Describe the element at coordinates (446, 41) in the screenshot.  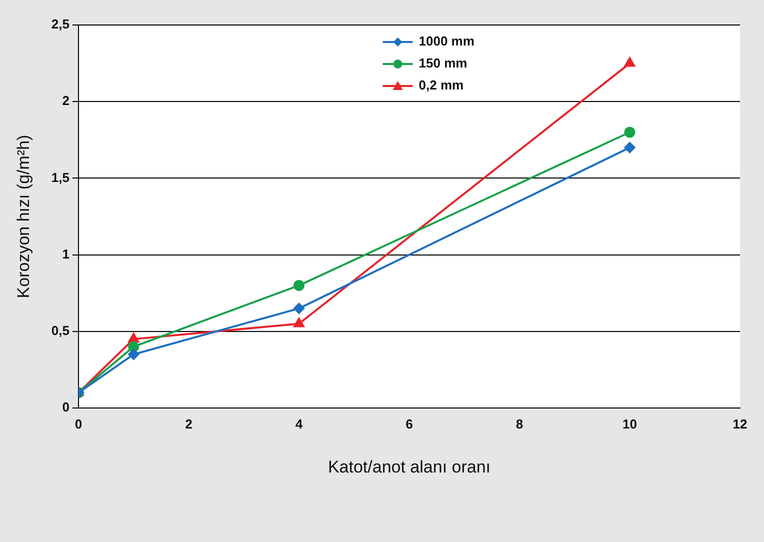
I see `legend-label: 1000 mm` at that location.